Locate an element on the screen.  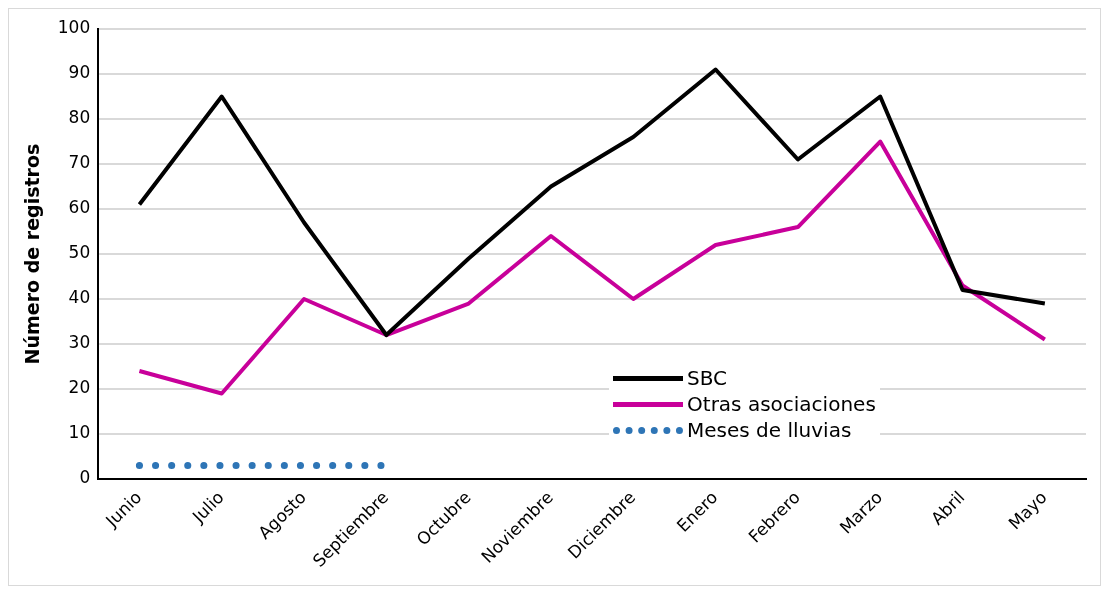
legend-label: Meses de lluvias is located at coordinates (769, 430).